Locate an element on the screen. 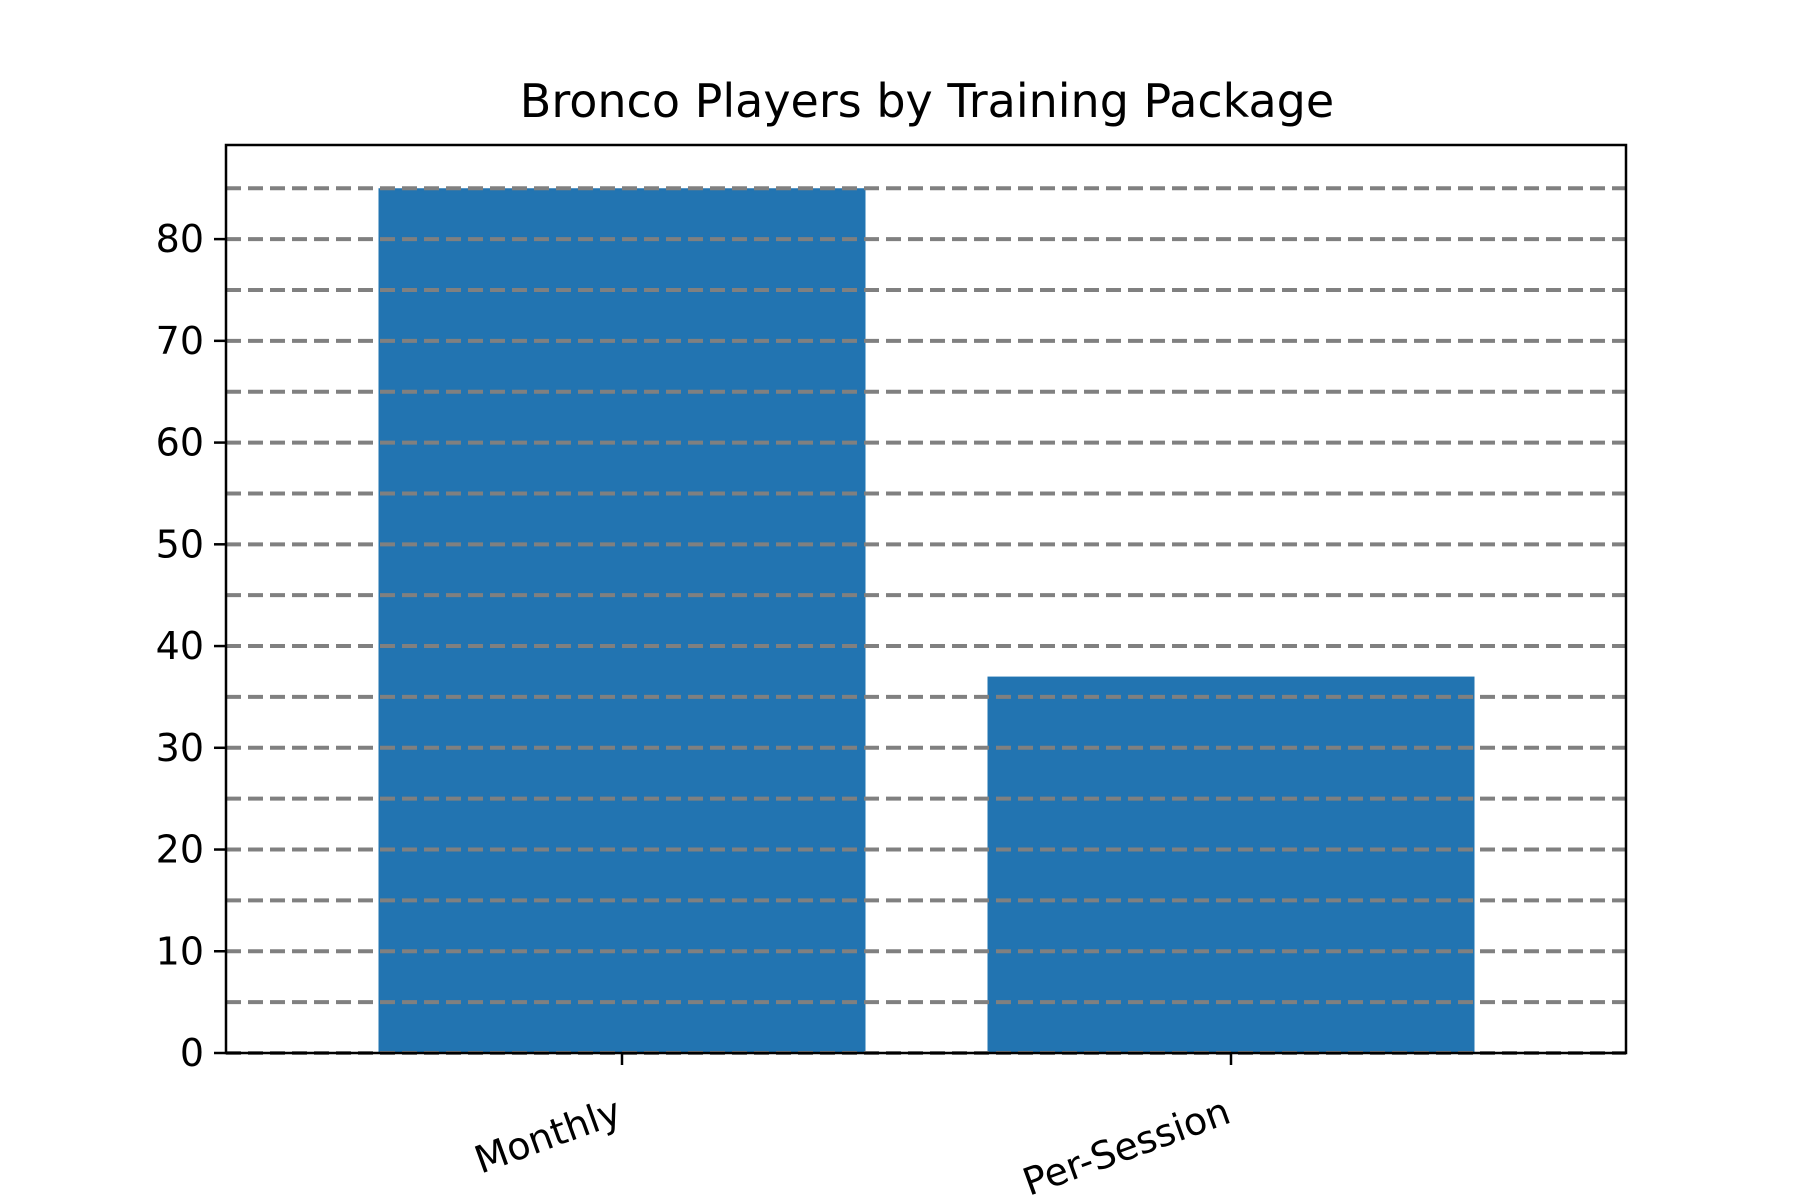  y-tick-label: 50 is located at coordinates (180, 544).